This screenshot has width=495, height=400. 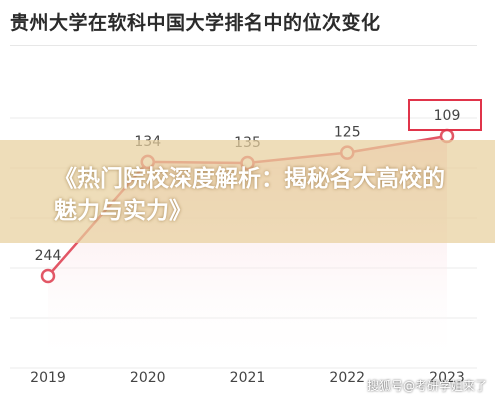 I want to click on title-divider, so click(x=243, y=45).